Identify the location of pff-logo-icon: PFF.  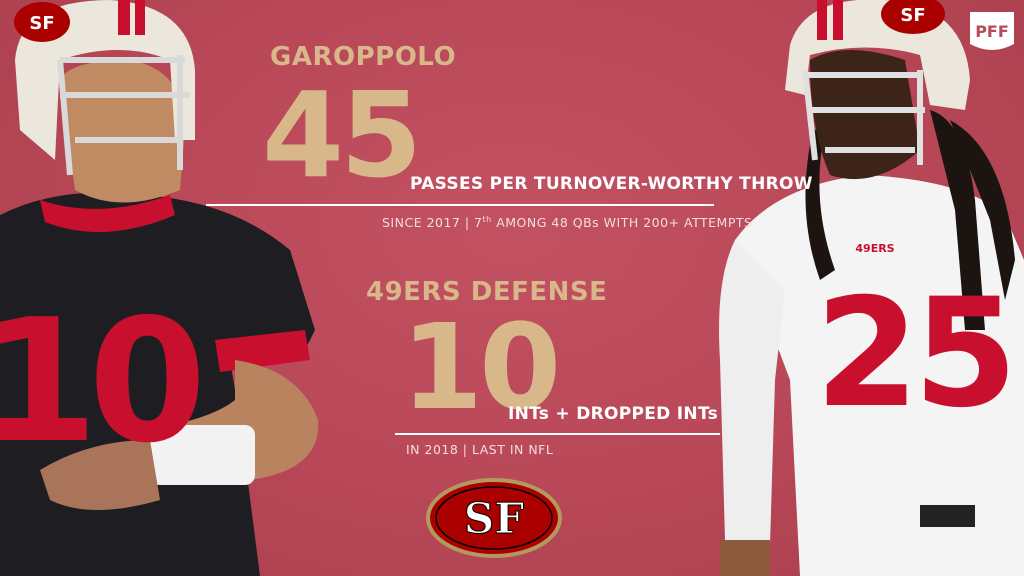
(992, 31).